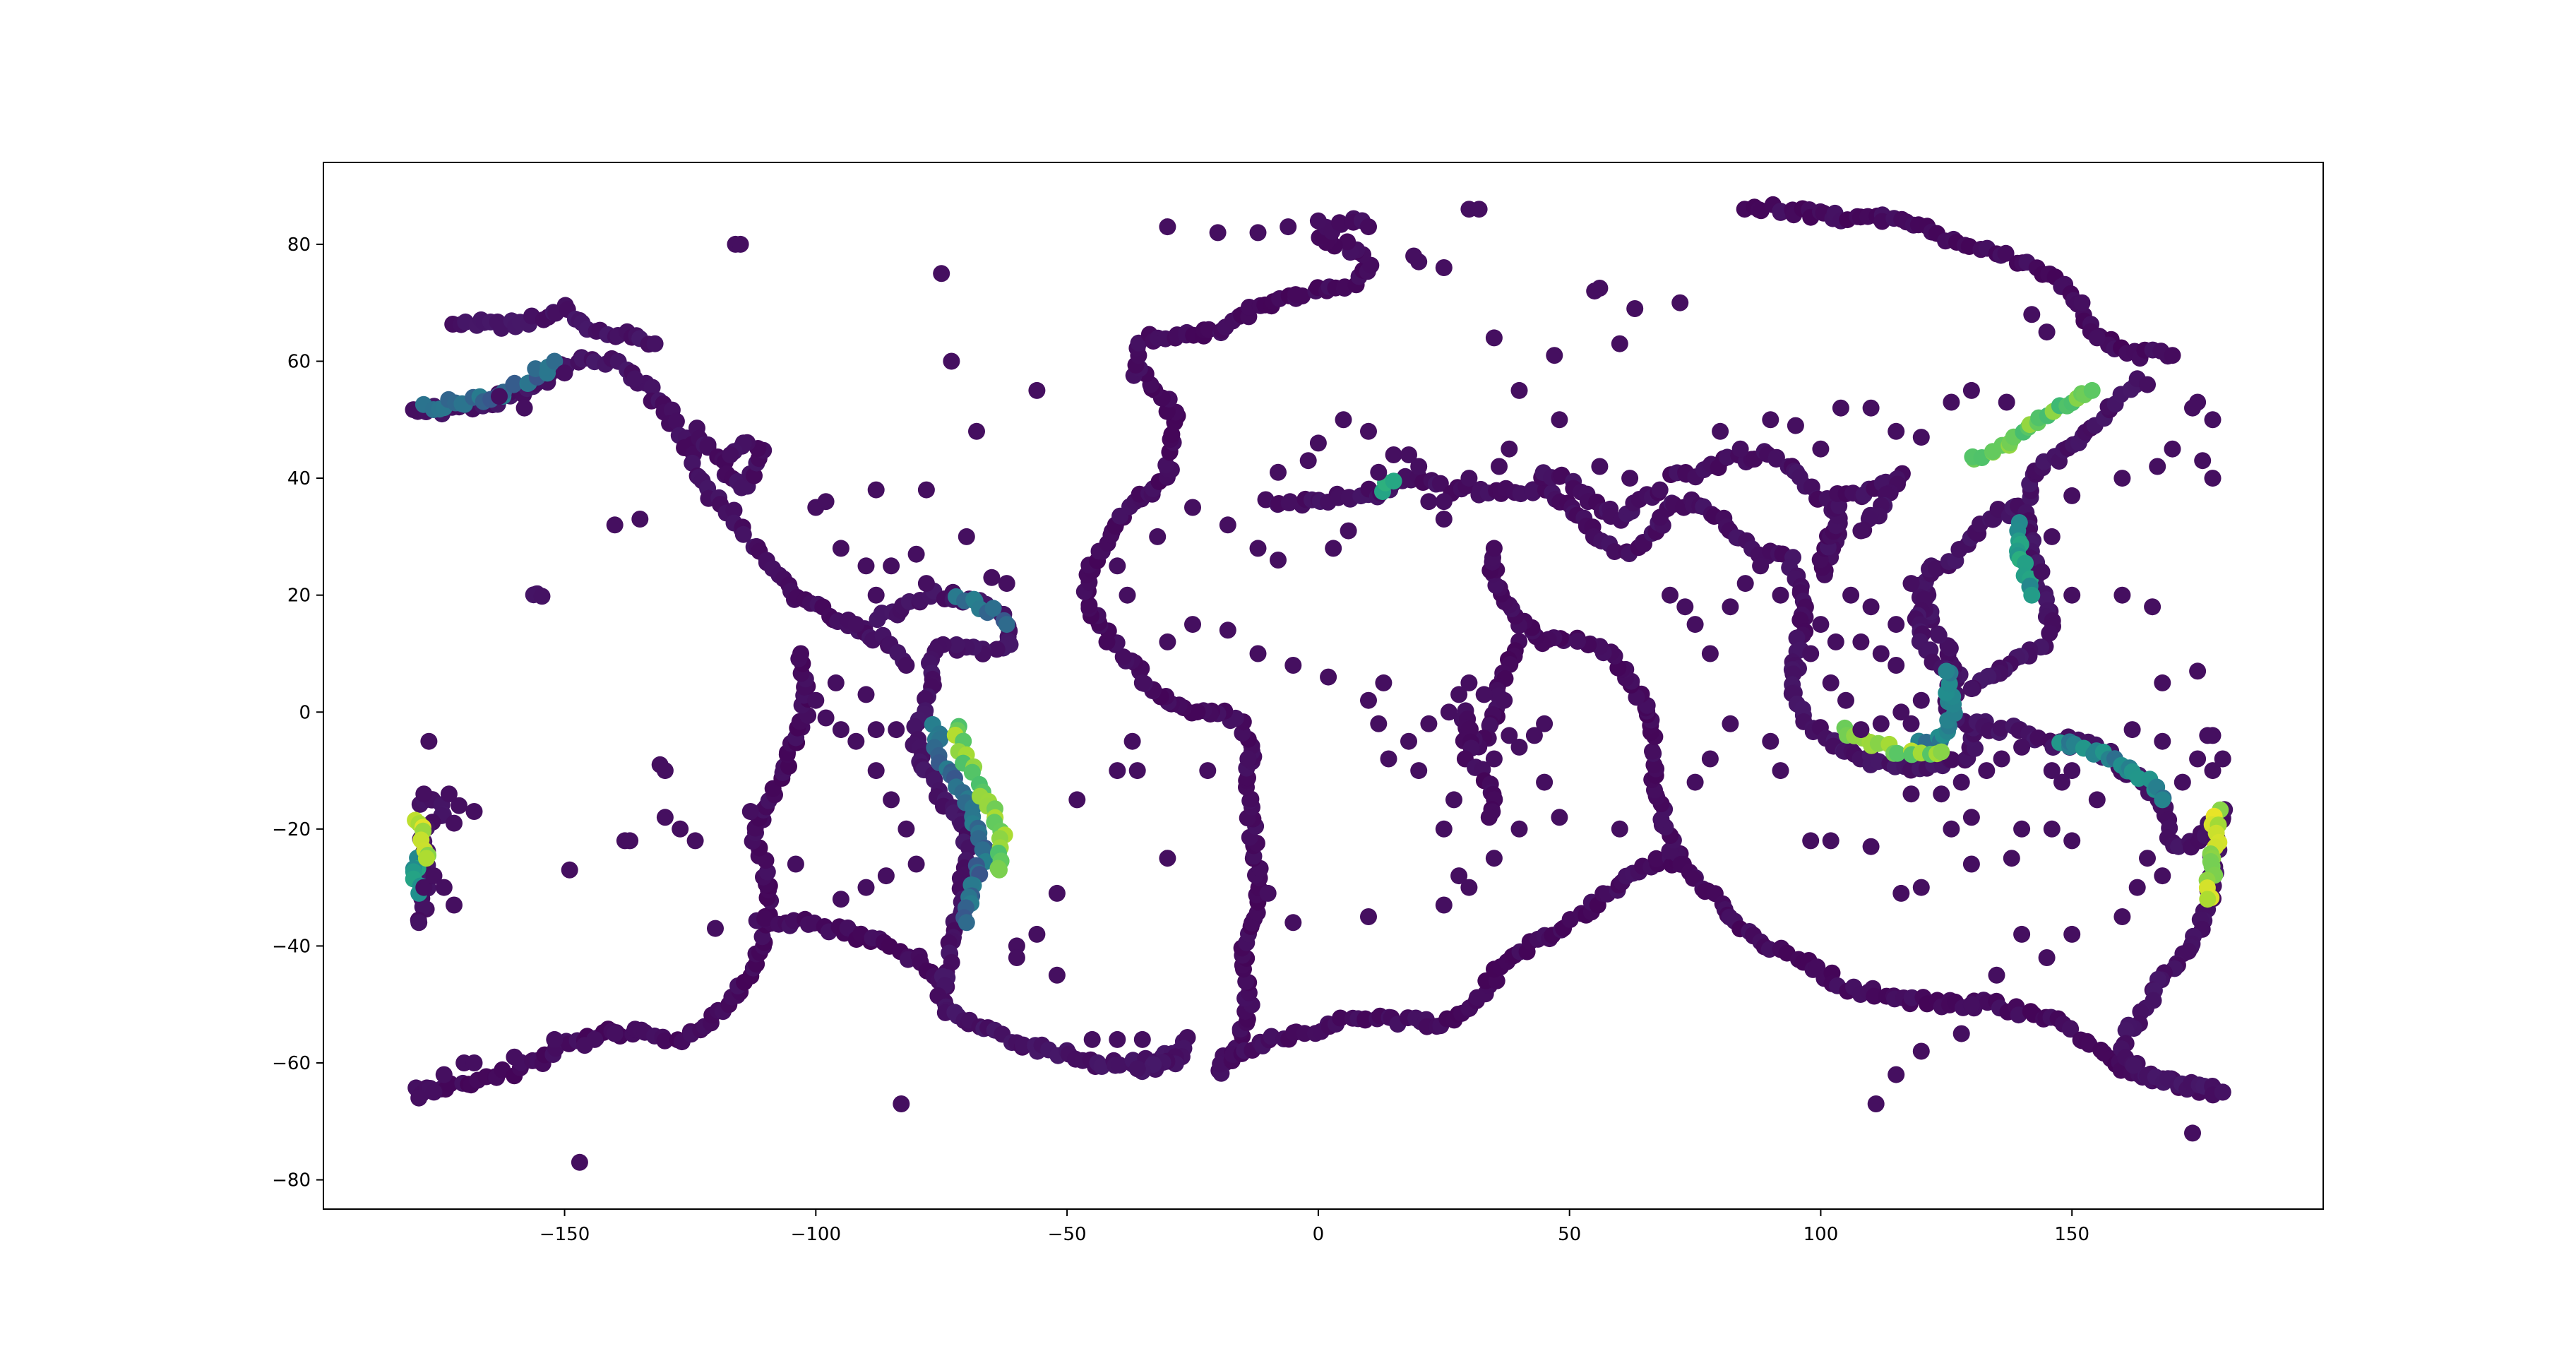 The width and height of the screenshot is (2576, 1356). I want to click on x-tick-label: −50, so click(1067, 1234).